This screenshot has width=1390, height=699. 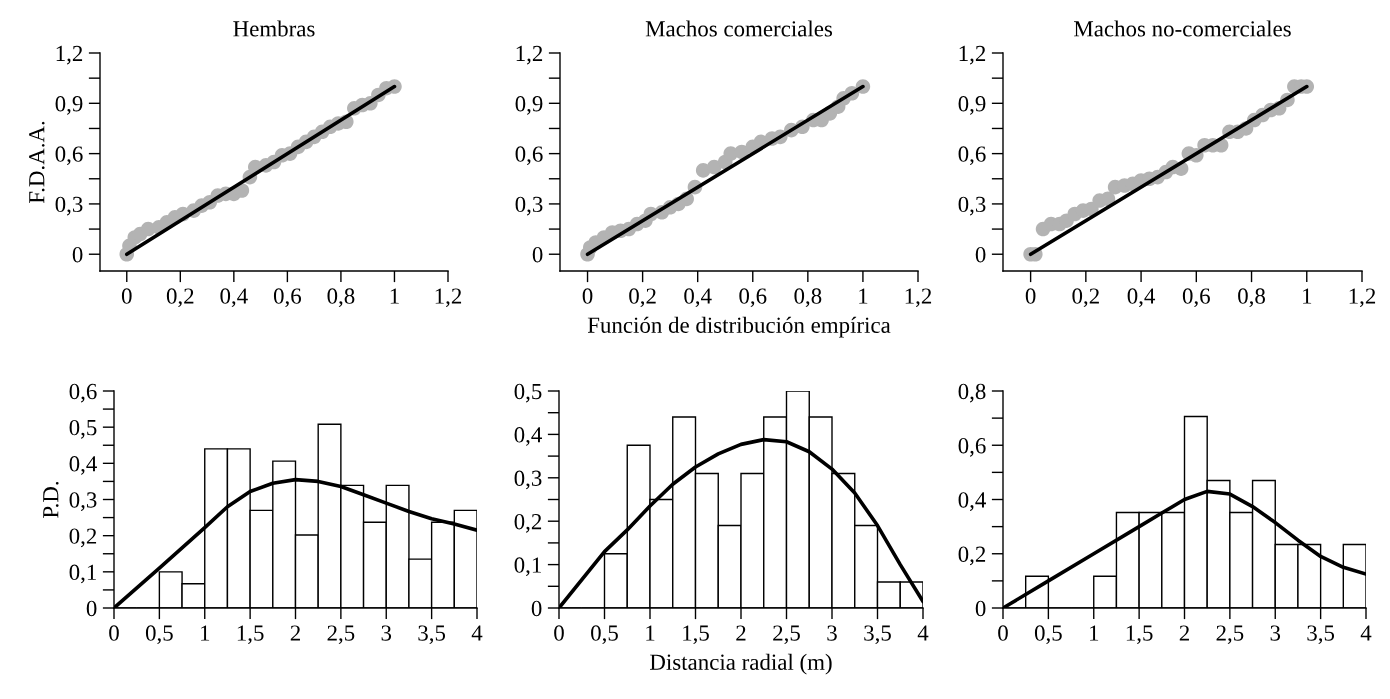 I want to click on x-axis-title: Distancia radial (m), so click(x=741, y=664).